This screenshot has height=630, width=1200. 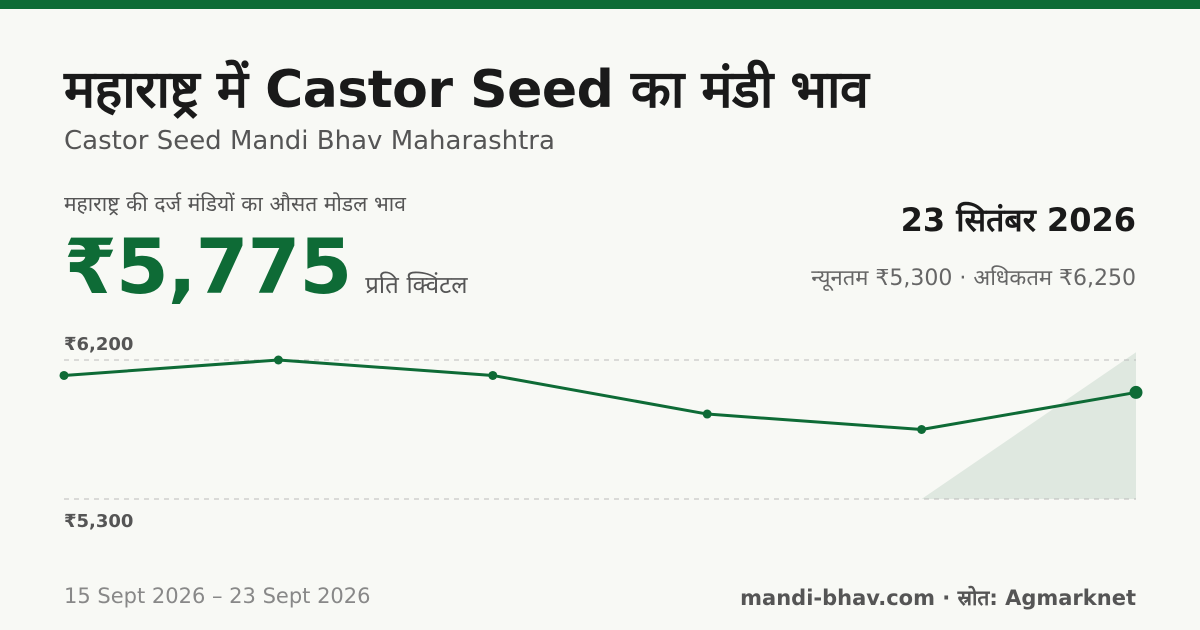 I want to click on average-price: ₹5,775, so click(x=208, y=266).